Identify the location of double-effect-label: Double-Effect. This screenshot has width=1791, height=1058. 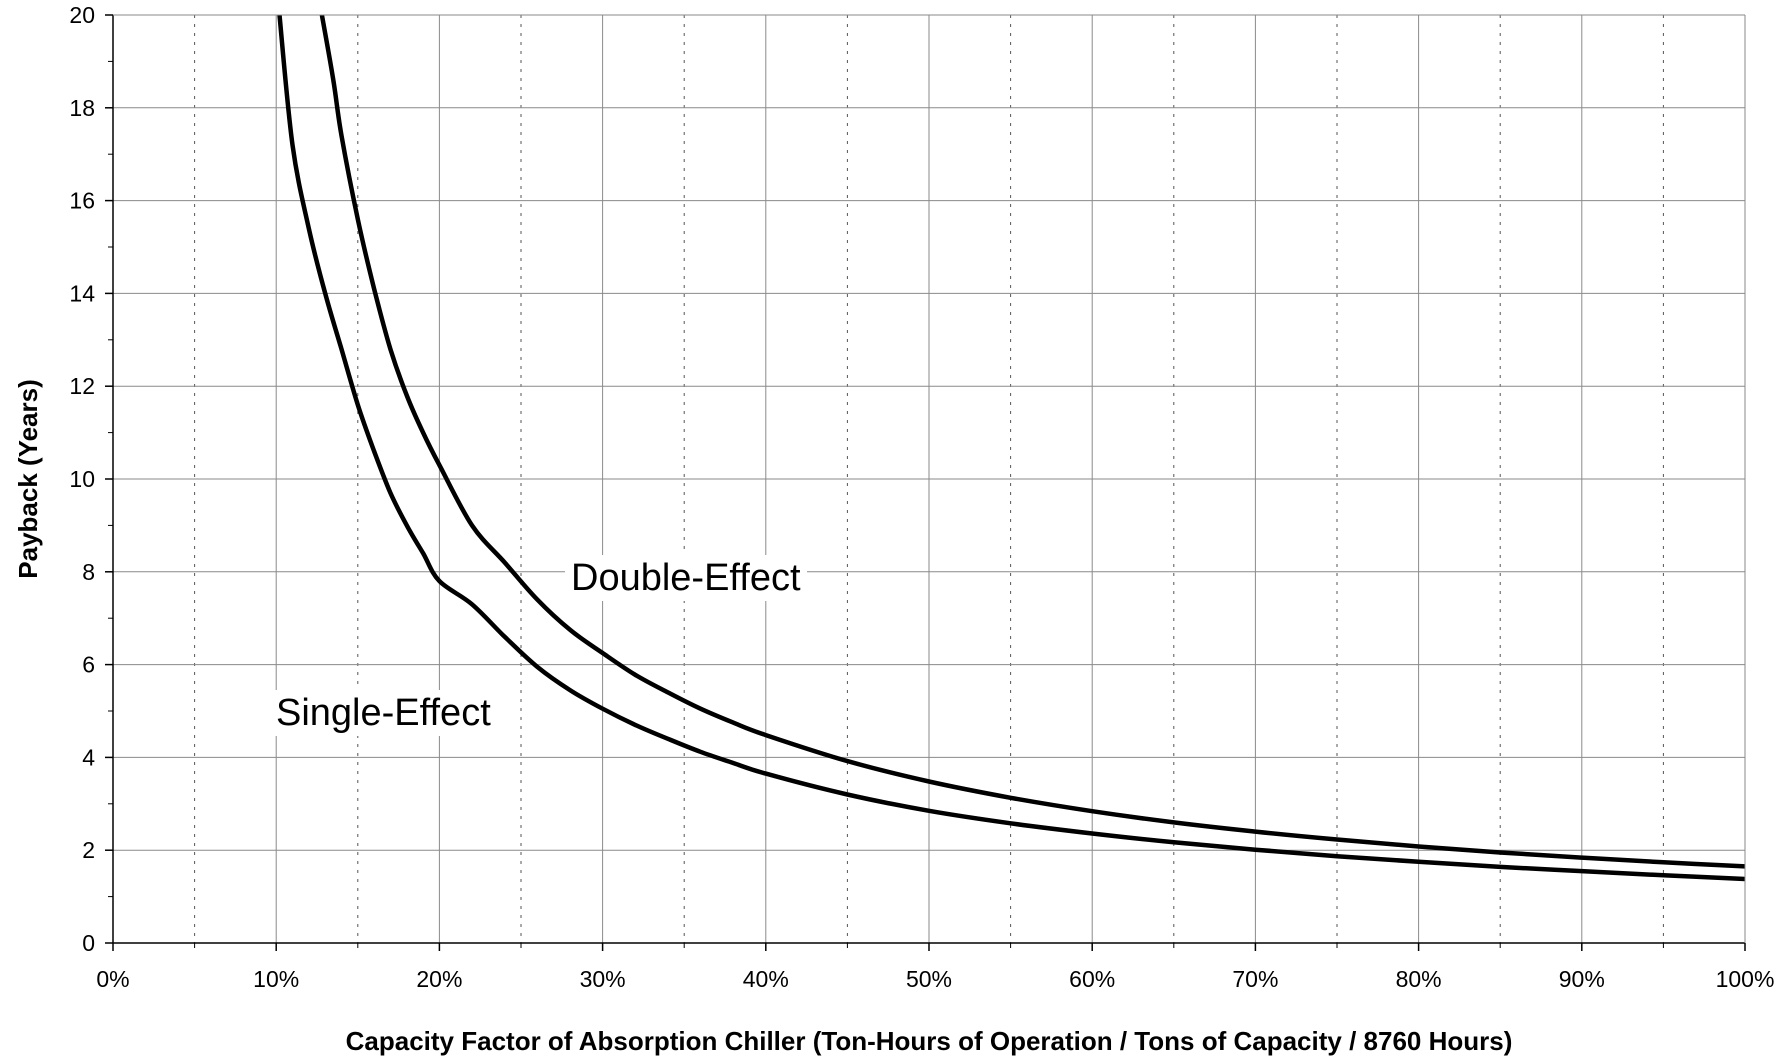
(686, 578).